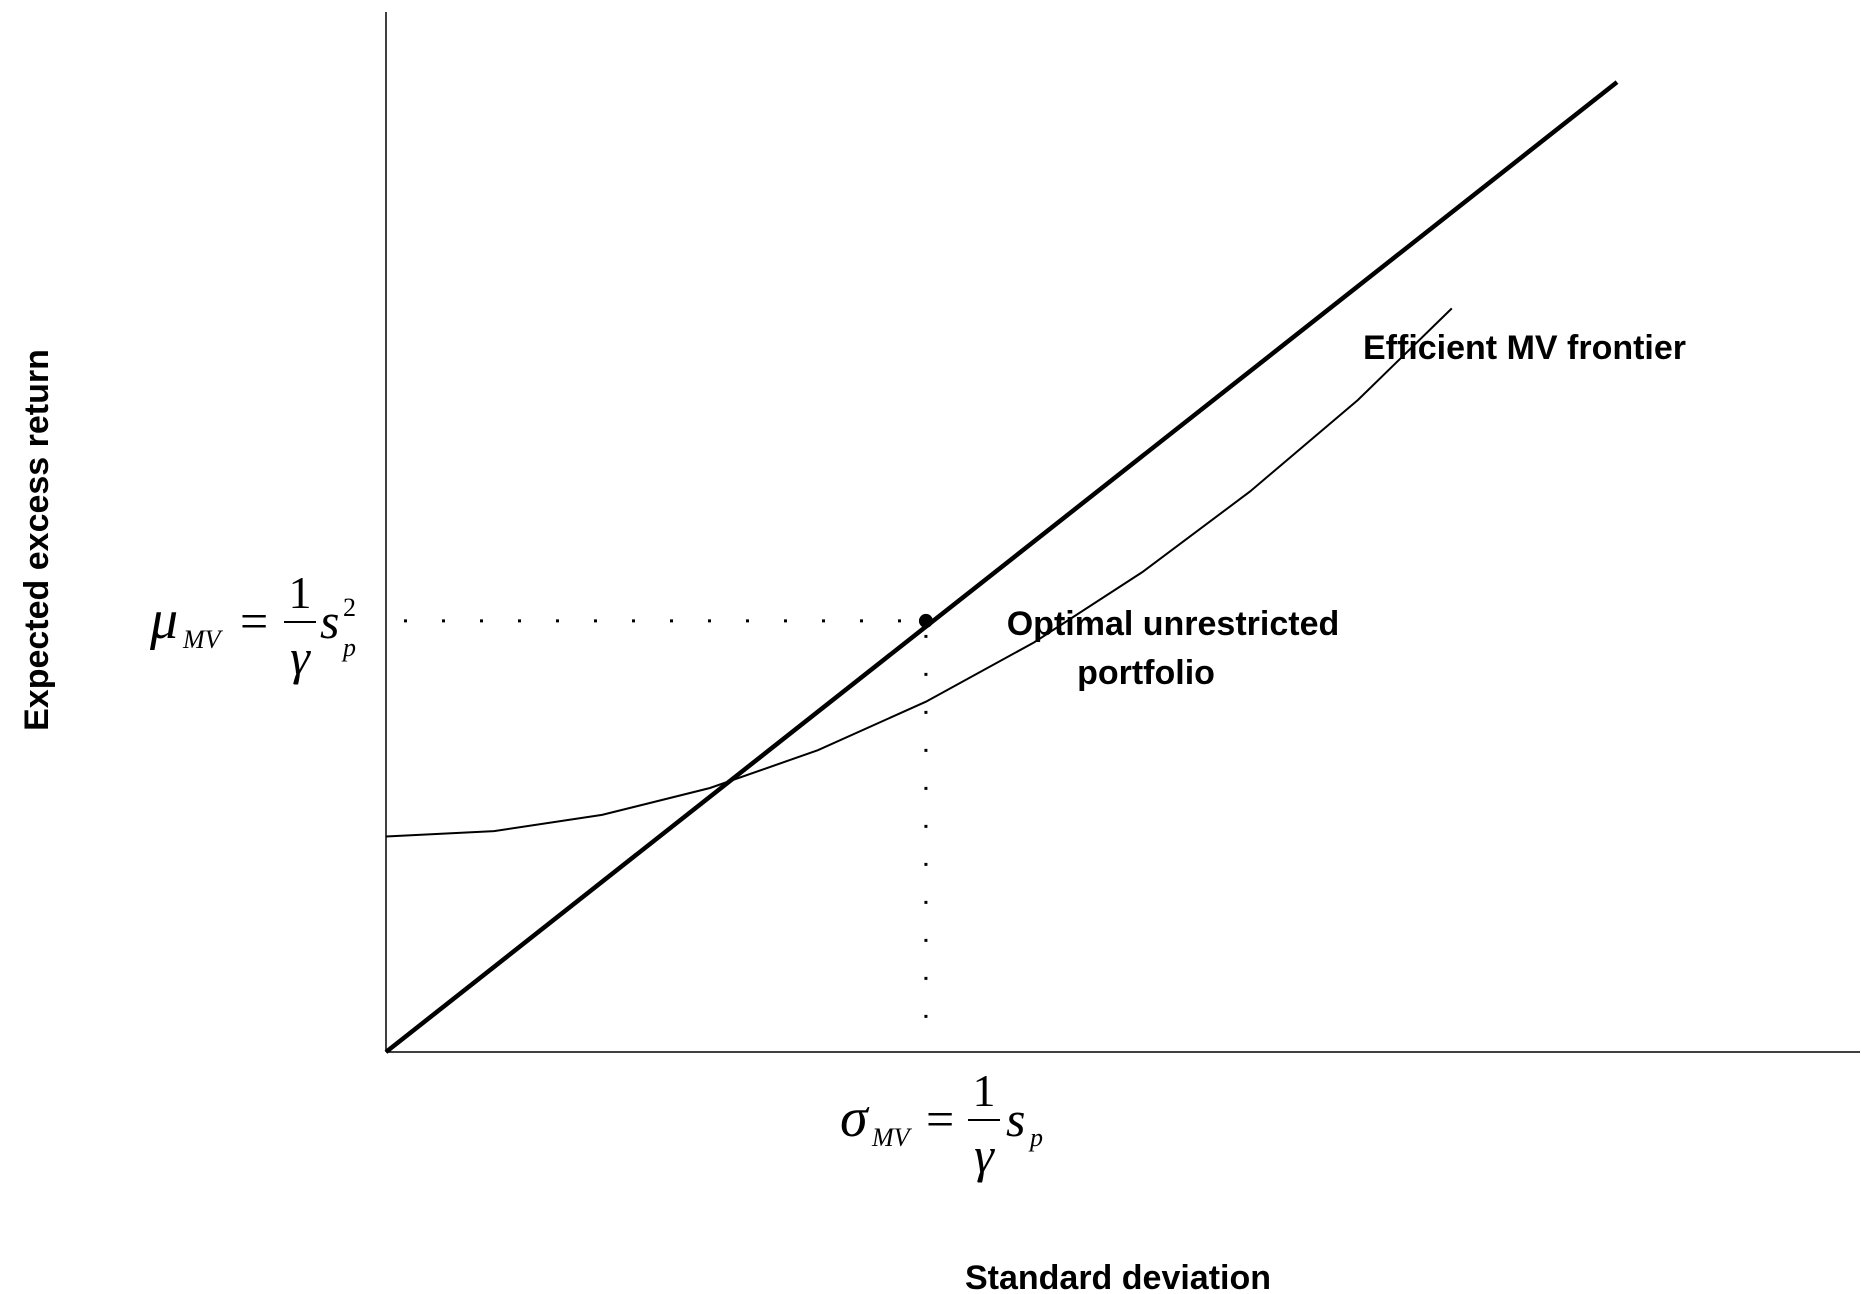 This screenshot has height=1294, width=1861. I want to click on y-formula-rhs-superscript: 2, so click(349, 607).